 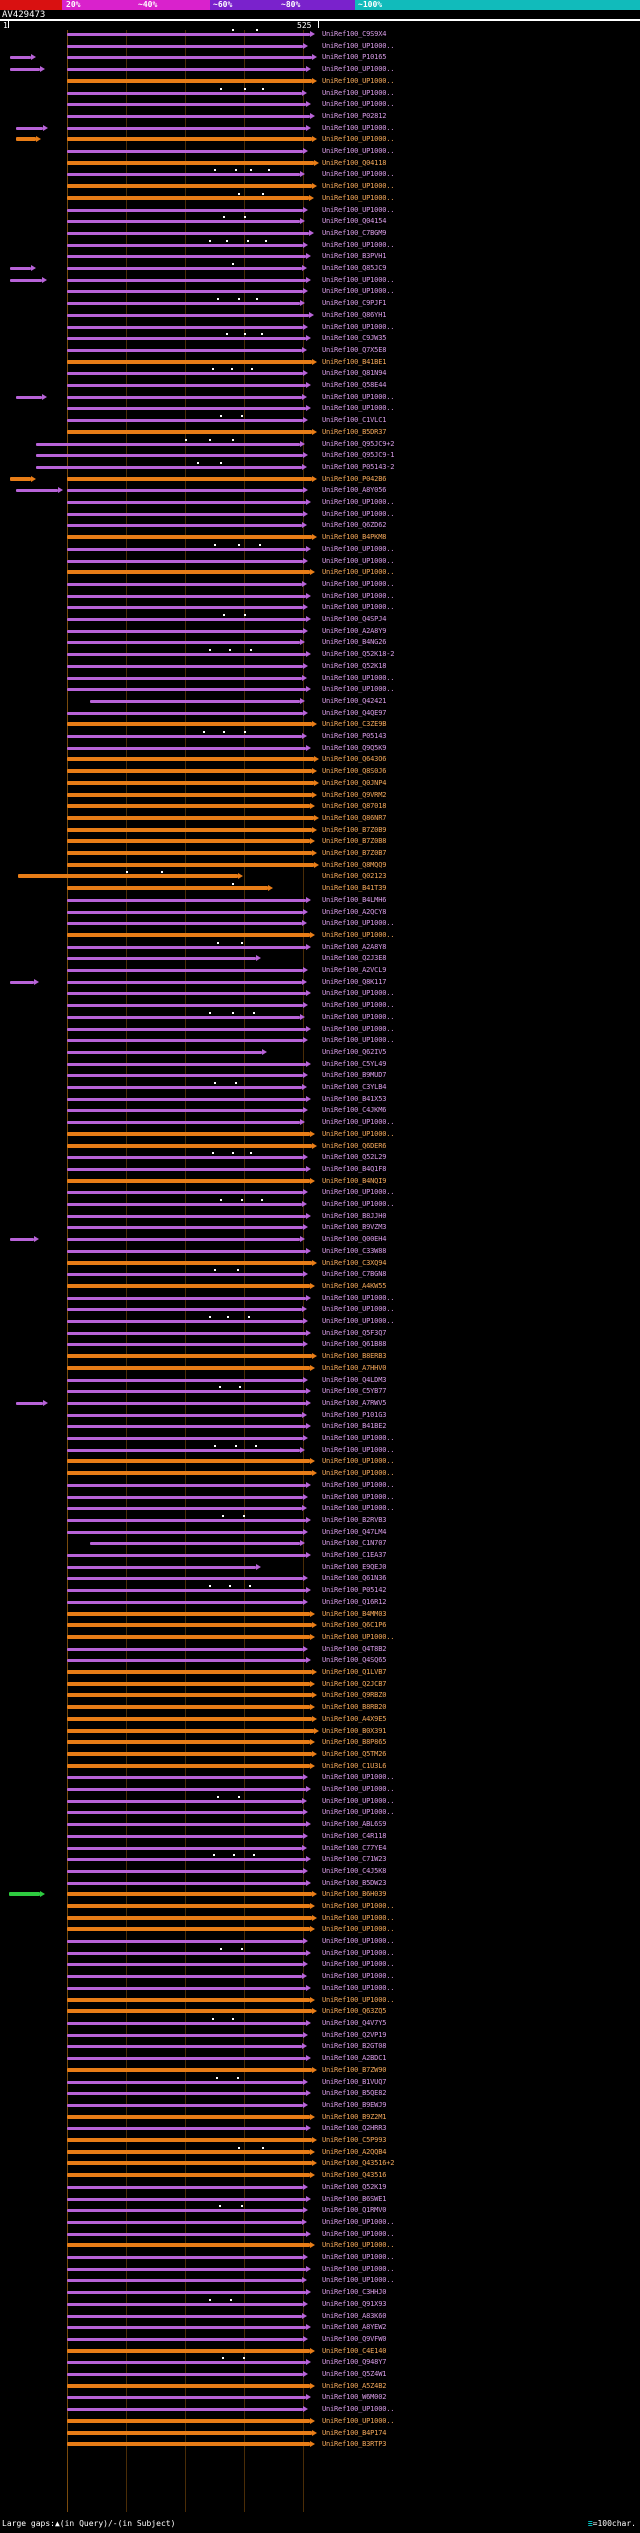 What do you see at coordinates (354, 1181) in the screenshot?
I see `hit-label: UniRef100_B4NQI9` at bounding box center [354, 1181].